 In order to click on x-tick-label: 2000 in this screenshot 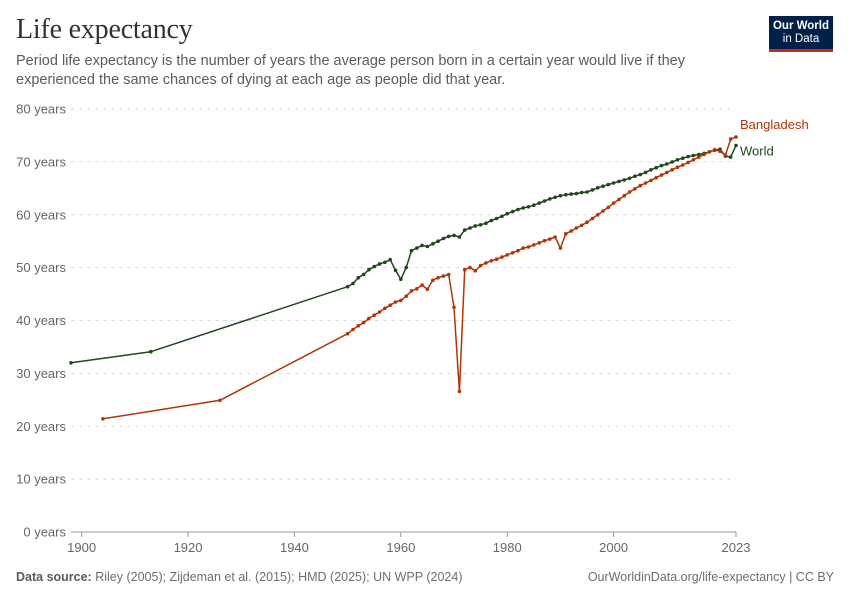, I will do `click(613, 547)`.